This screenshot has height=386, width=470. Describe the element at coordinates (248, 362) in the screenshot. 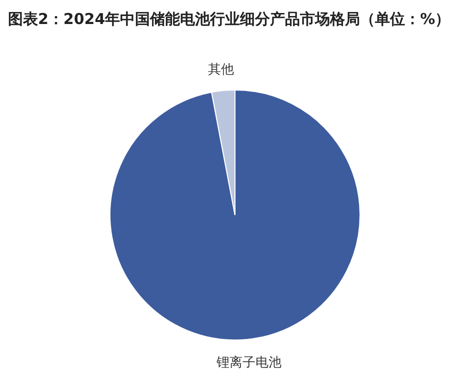

I see `slice-label: 锂离子电池` at that location.